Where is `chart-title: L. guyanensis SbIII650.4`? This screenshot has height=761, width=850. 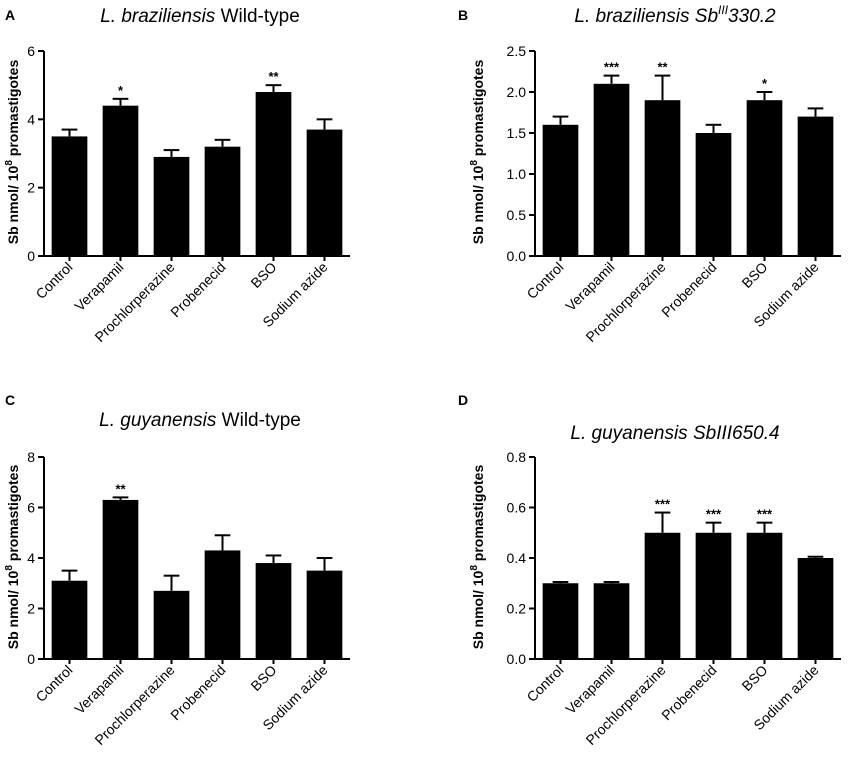
chart-title: L. guyanensis SbIII650.4 is located at coordinates (674, 433).